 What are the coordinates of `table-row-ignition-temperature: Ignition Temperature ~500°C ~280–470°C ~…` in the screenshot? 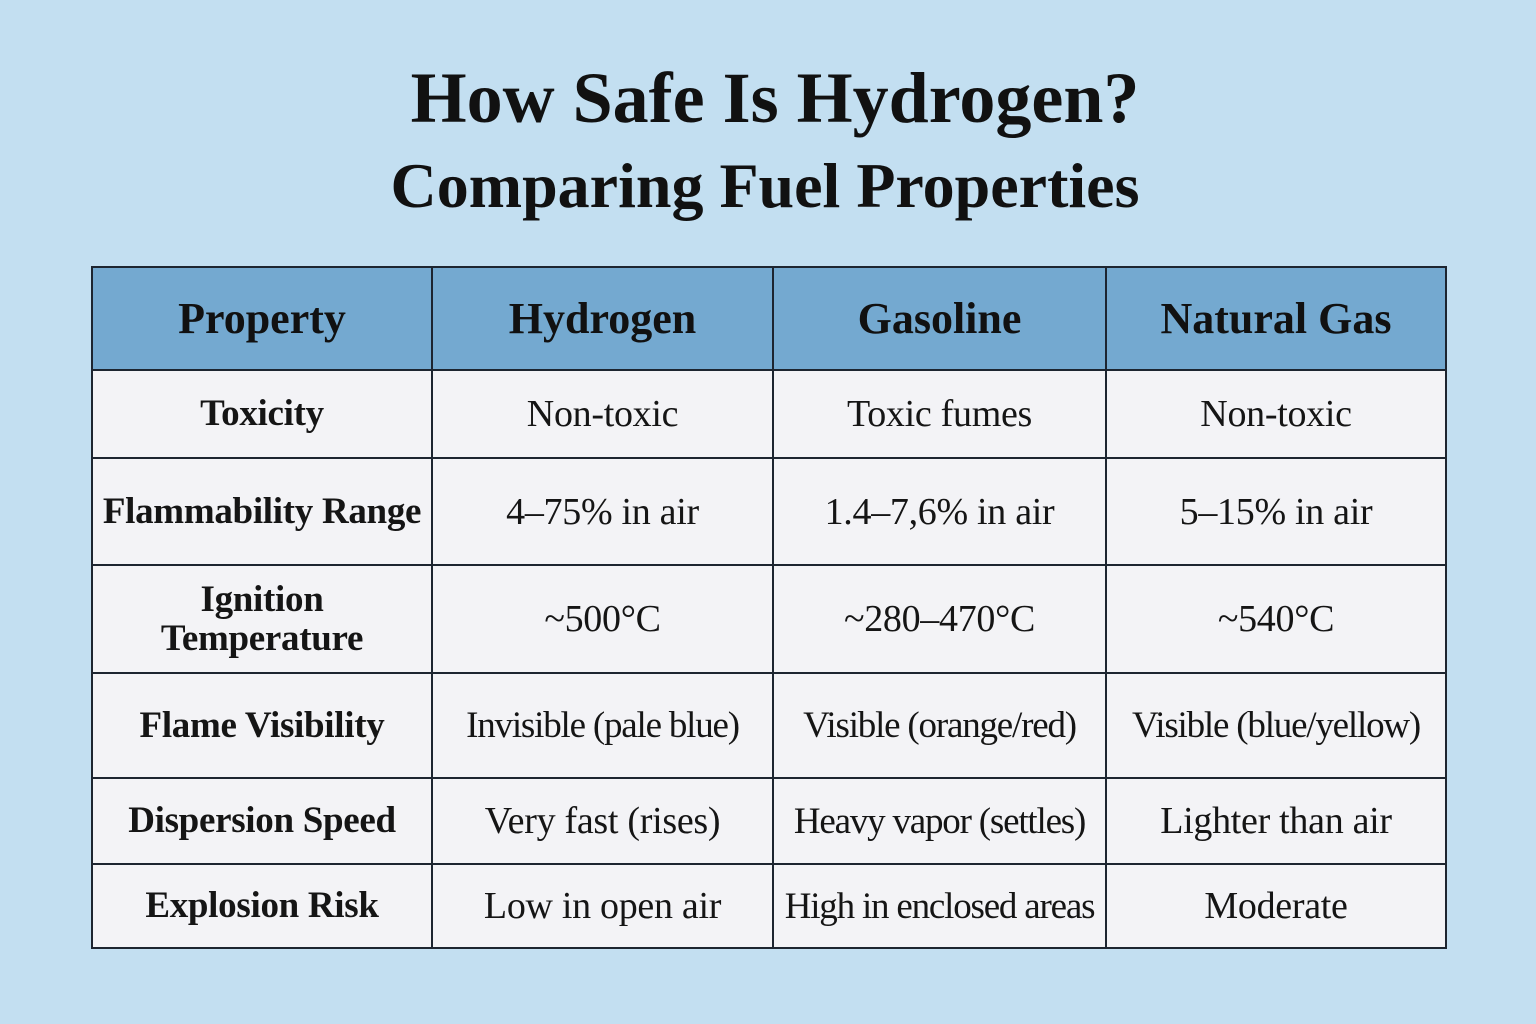 It's located at (769, 619).